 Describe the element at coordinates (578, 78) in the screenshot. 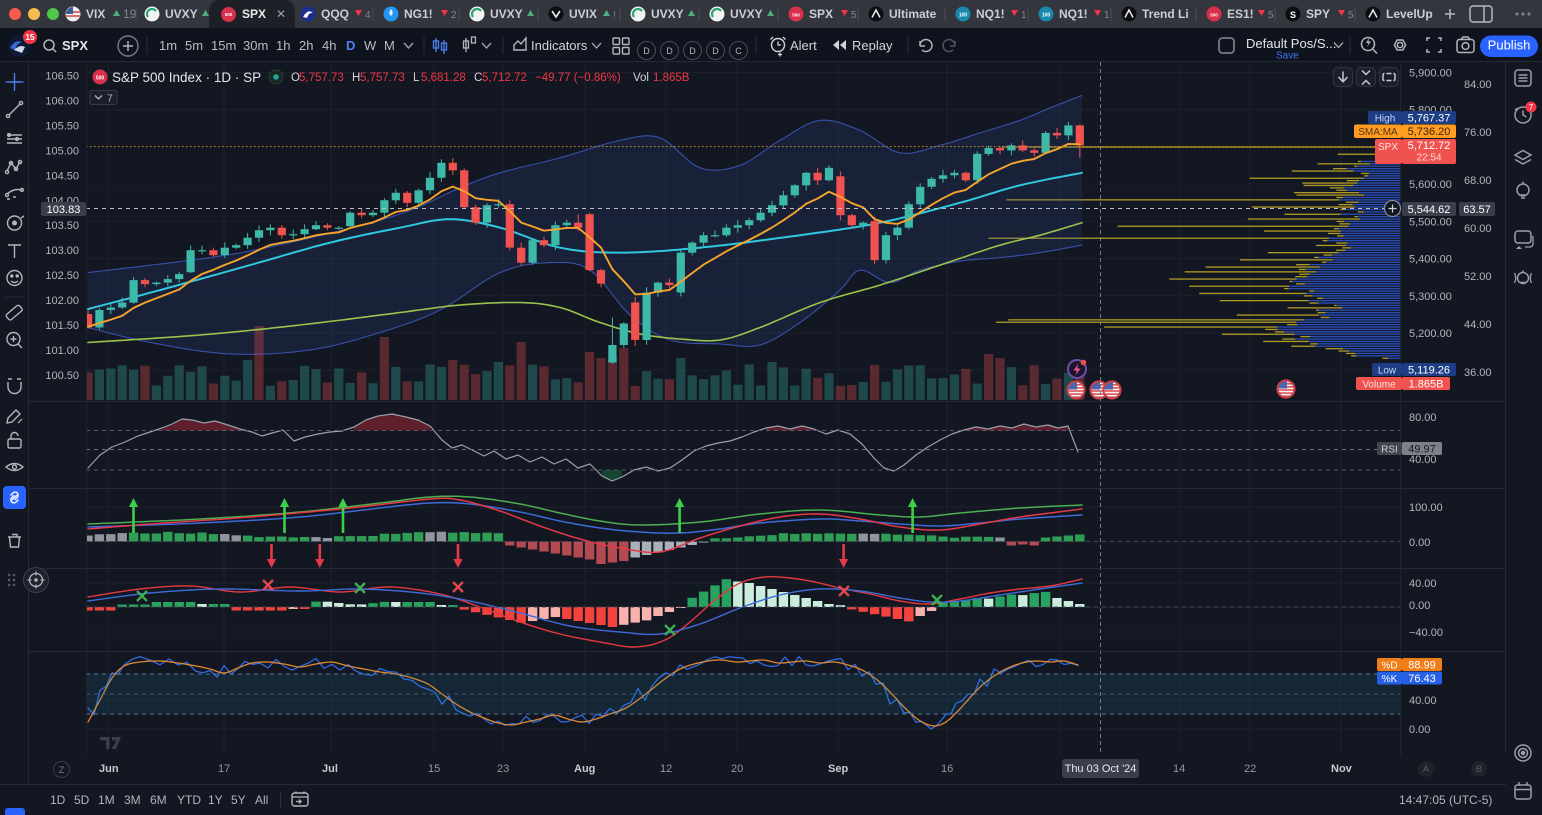

I see `svg-text: −49.77 (−0.86%)` at that location.